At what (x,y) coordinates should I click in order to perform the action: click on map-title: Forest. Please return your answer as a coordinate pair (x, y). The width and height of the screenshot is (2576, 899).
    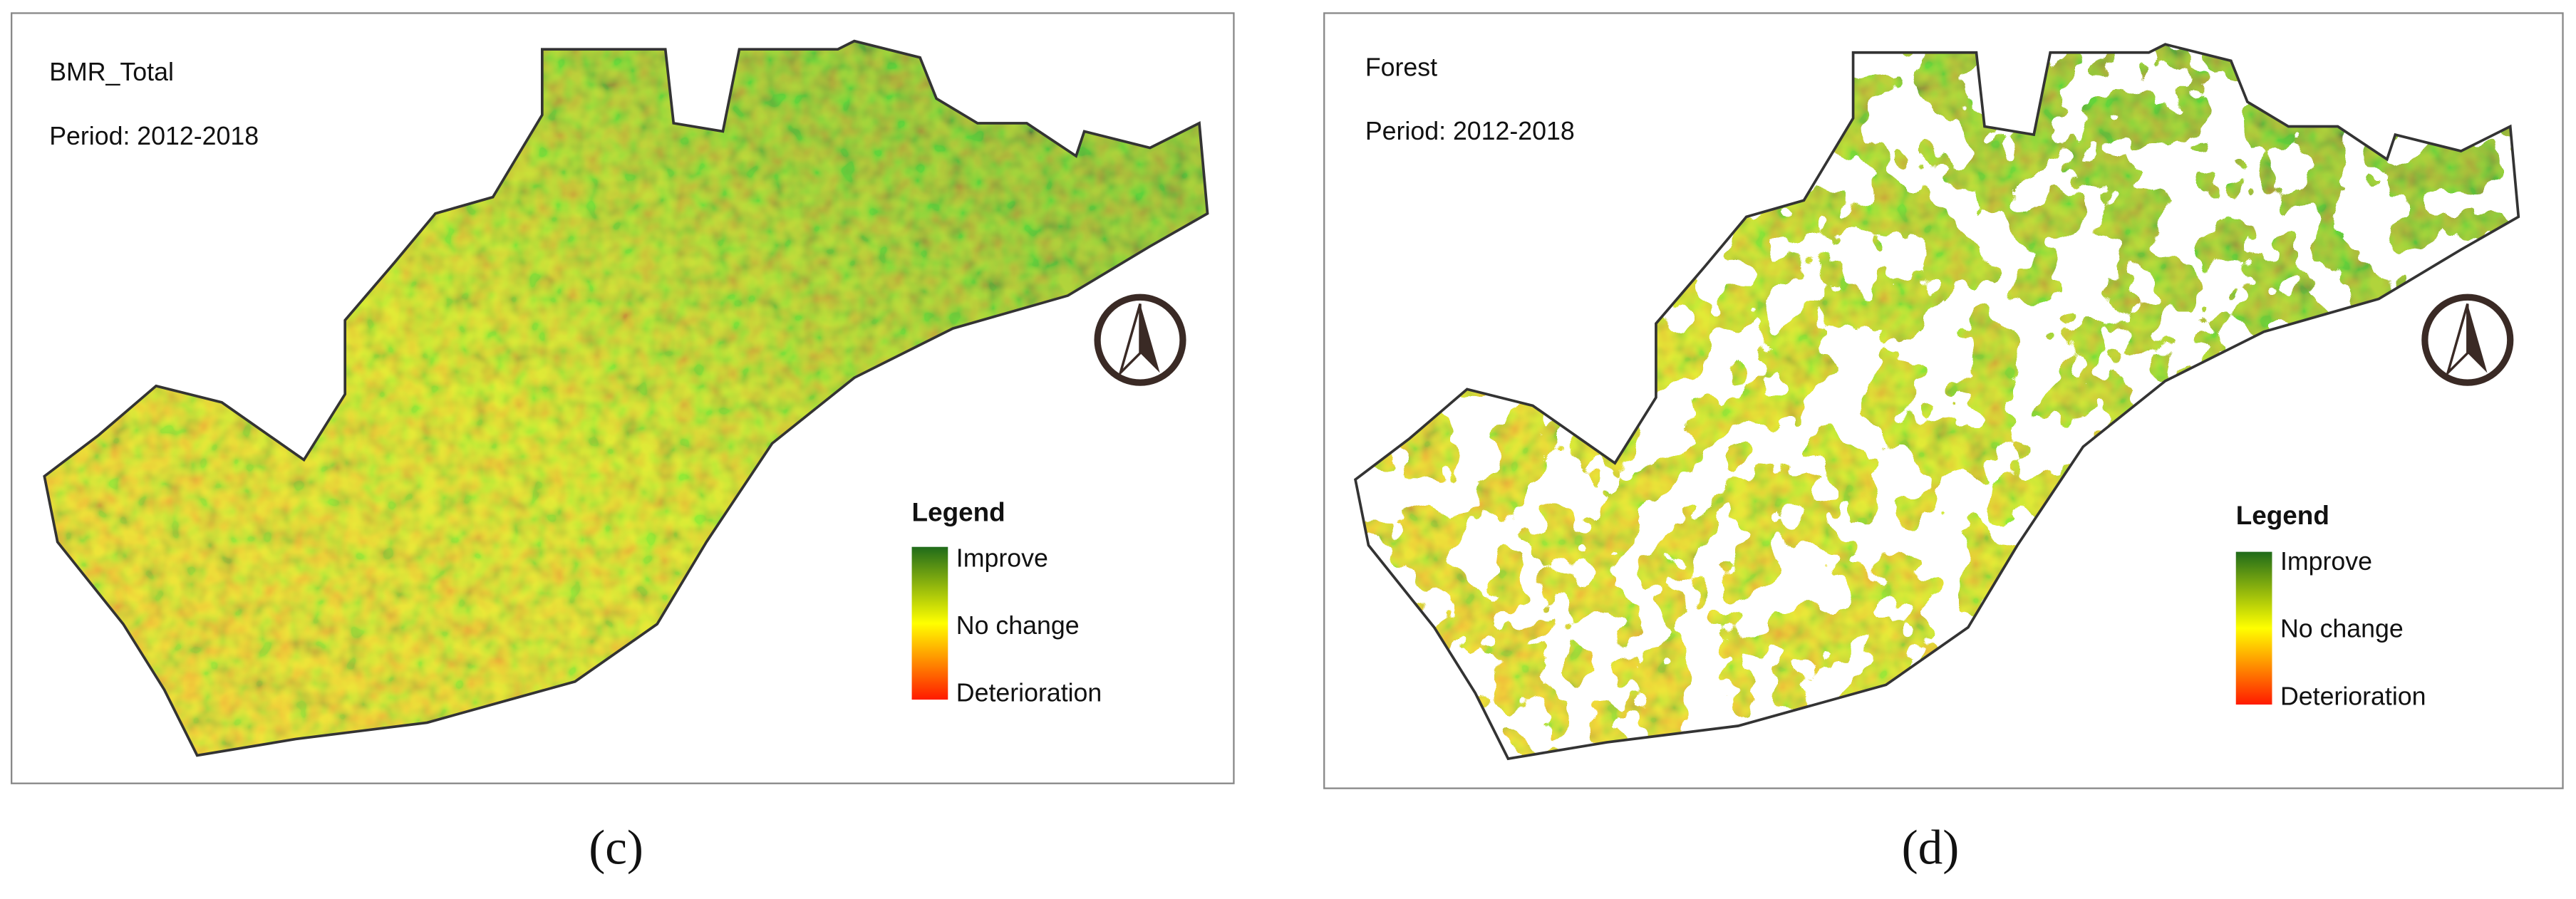
    Looking at the image, I should click on (1401, 67).